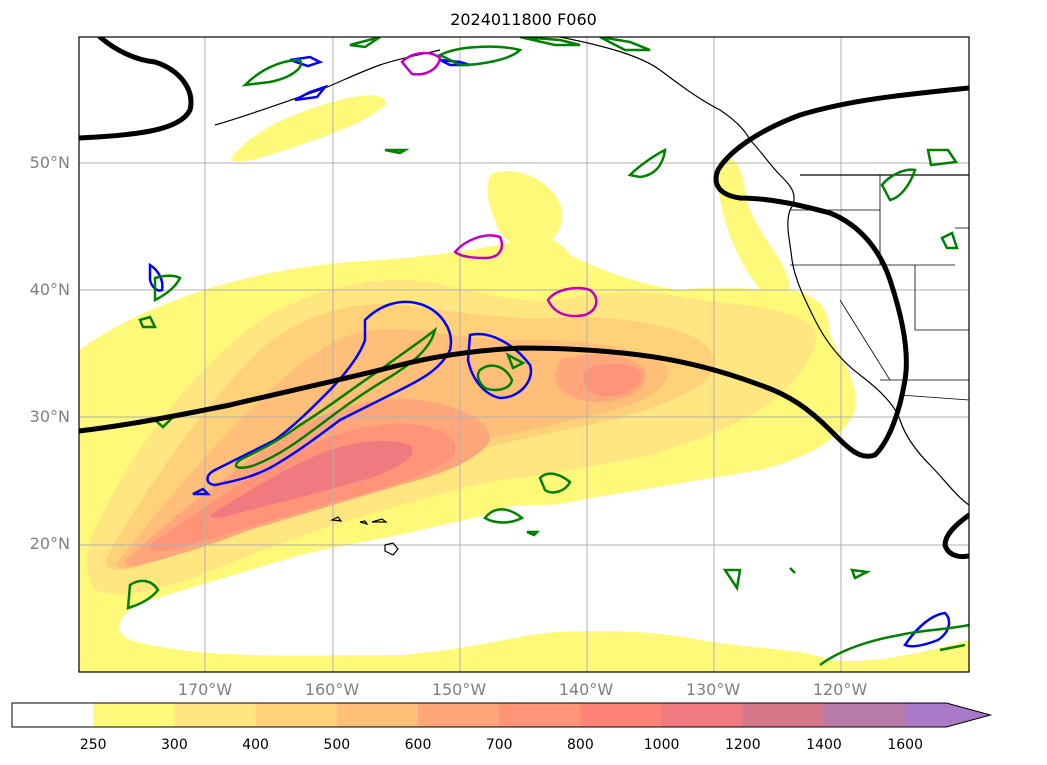 This screenshot has height=765, width=1047. I want to click on longitude-label: 150°W, so click(459, 689).